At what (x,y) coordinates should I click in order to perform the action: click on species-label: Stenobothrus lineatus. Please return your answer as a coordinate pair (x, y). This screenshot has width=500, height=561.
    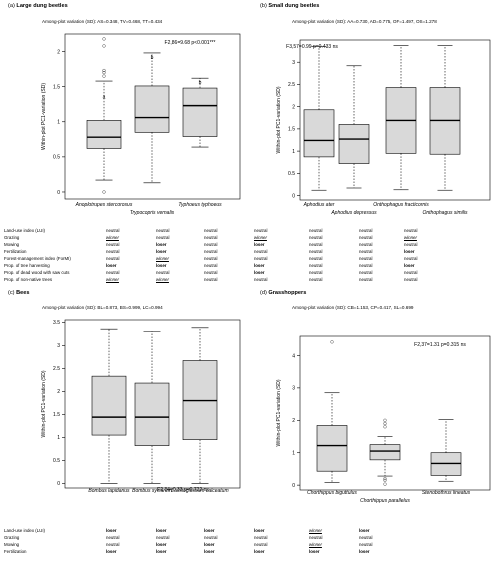
    Looking at the image, I should click on (446, 493).